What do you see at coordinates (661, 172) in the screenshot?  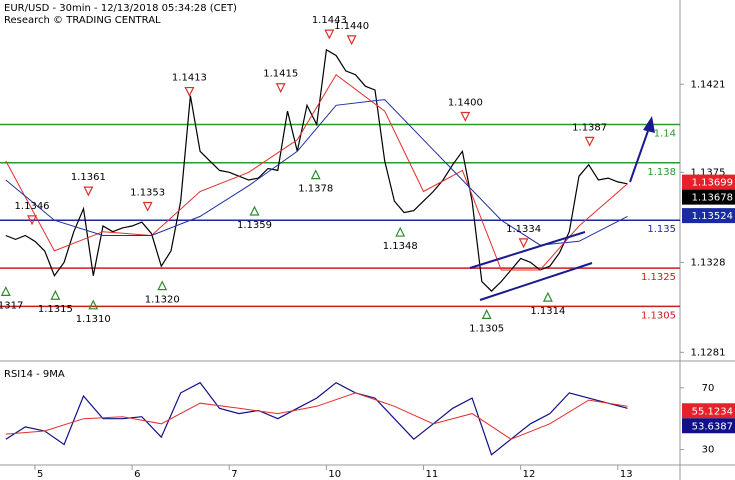 I see `level-label: 1.138` at bounding box center [661, 172].